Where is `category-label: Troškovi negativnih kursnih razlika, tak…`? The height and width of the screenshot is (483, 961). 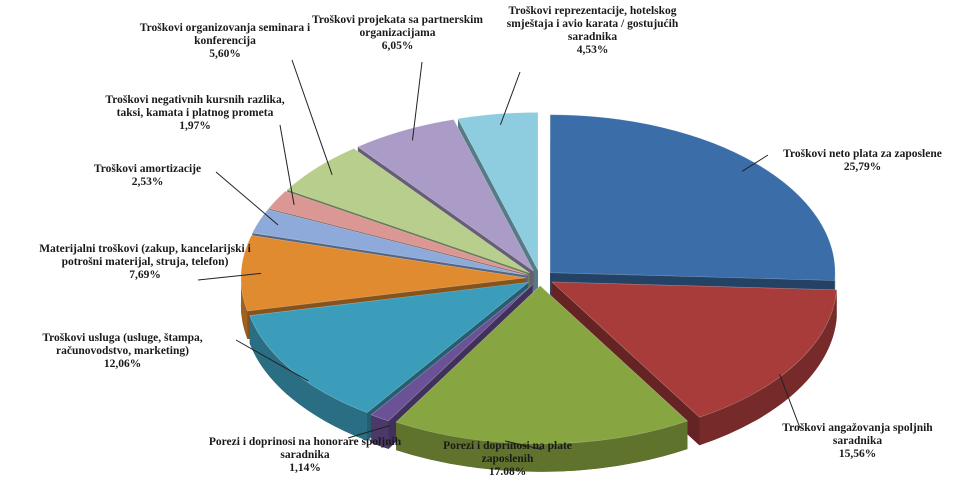
category-label: Troškovi negativnih kursnih razlika, tak… is located at coordinates (195, 106).